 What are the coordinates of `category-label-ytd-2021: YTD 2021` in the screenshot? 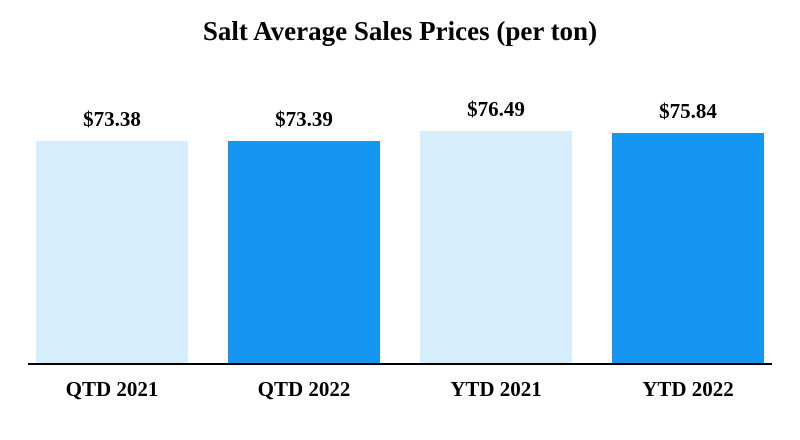 It's located at (496, 389).